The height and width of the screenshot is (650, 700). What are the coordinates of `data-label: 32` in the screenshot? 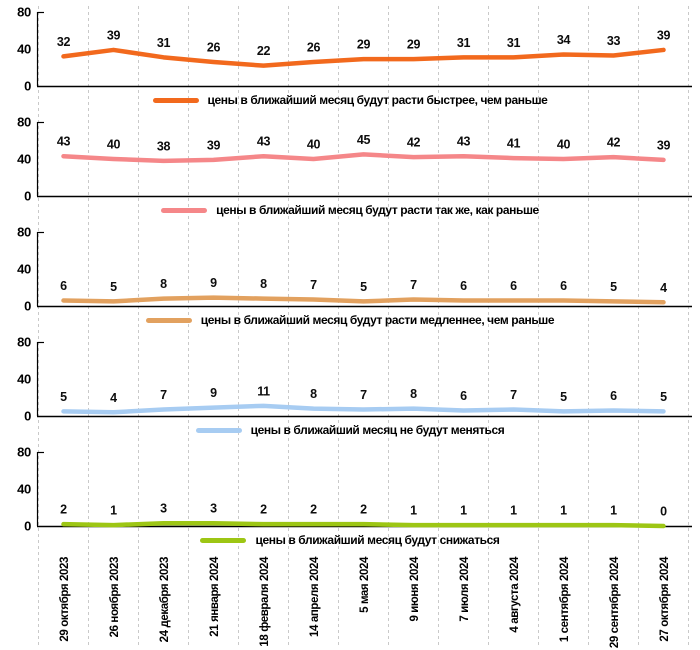 It's located at (64, 42).